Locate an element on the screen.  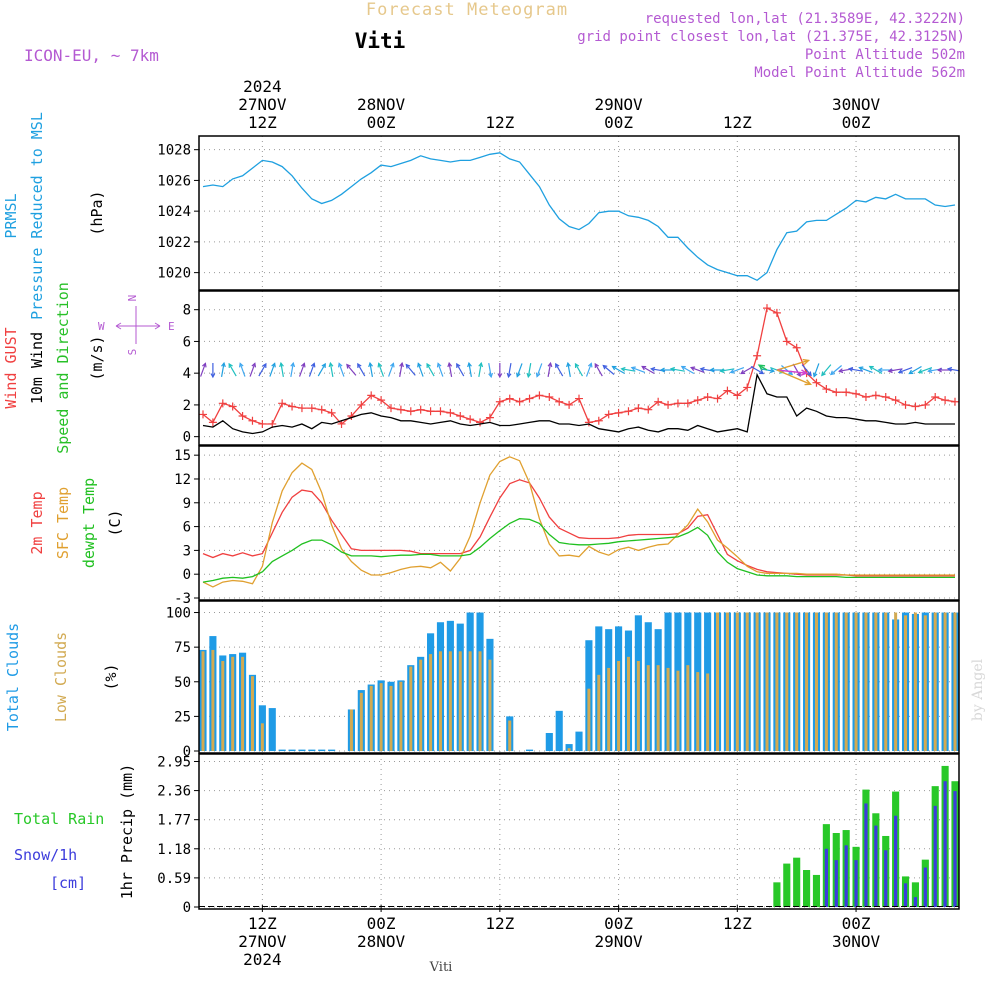
bottom-tick-label: 12Z is located at coordinates (737, 923).